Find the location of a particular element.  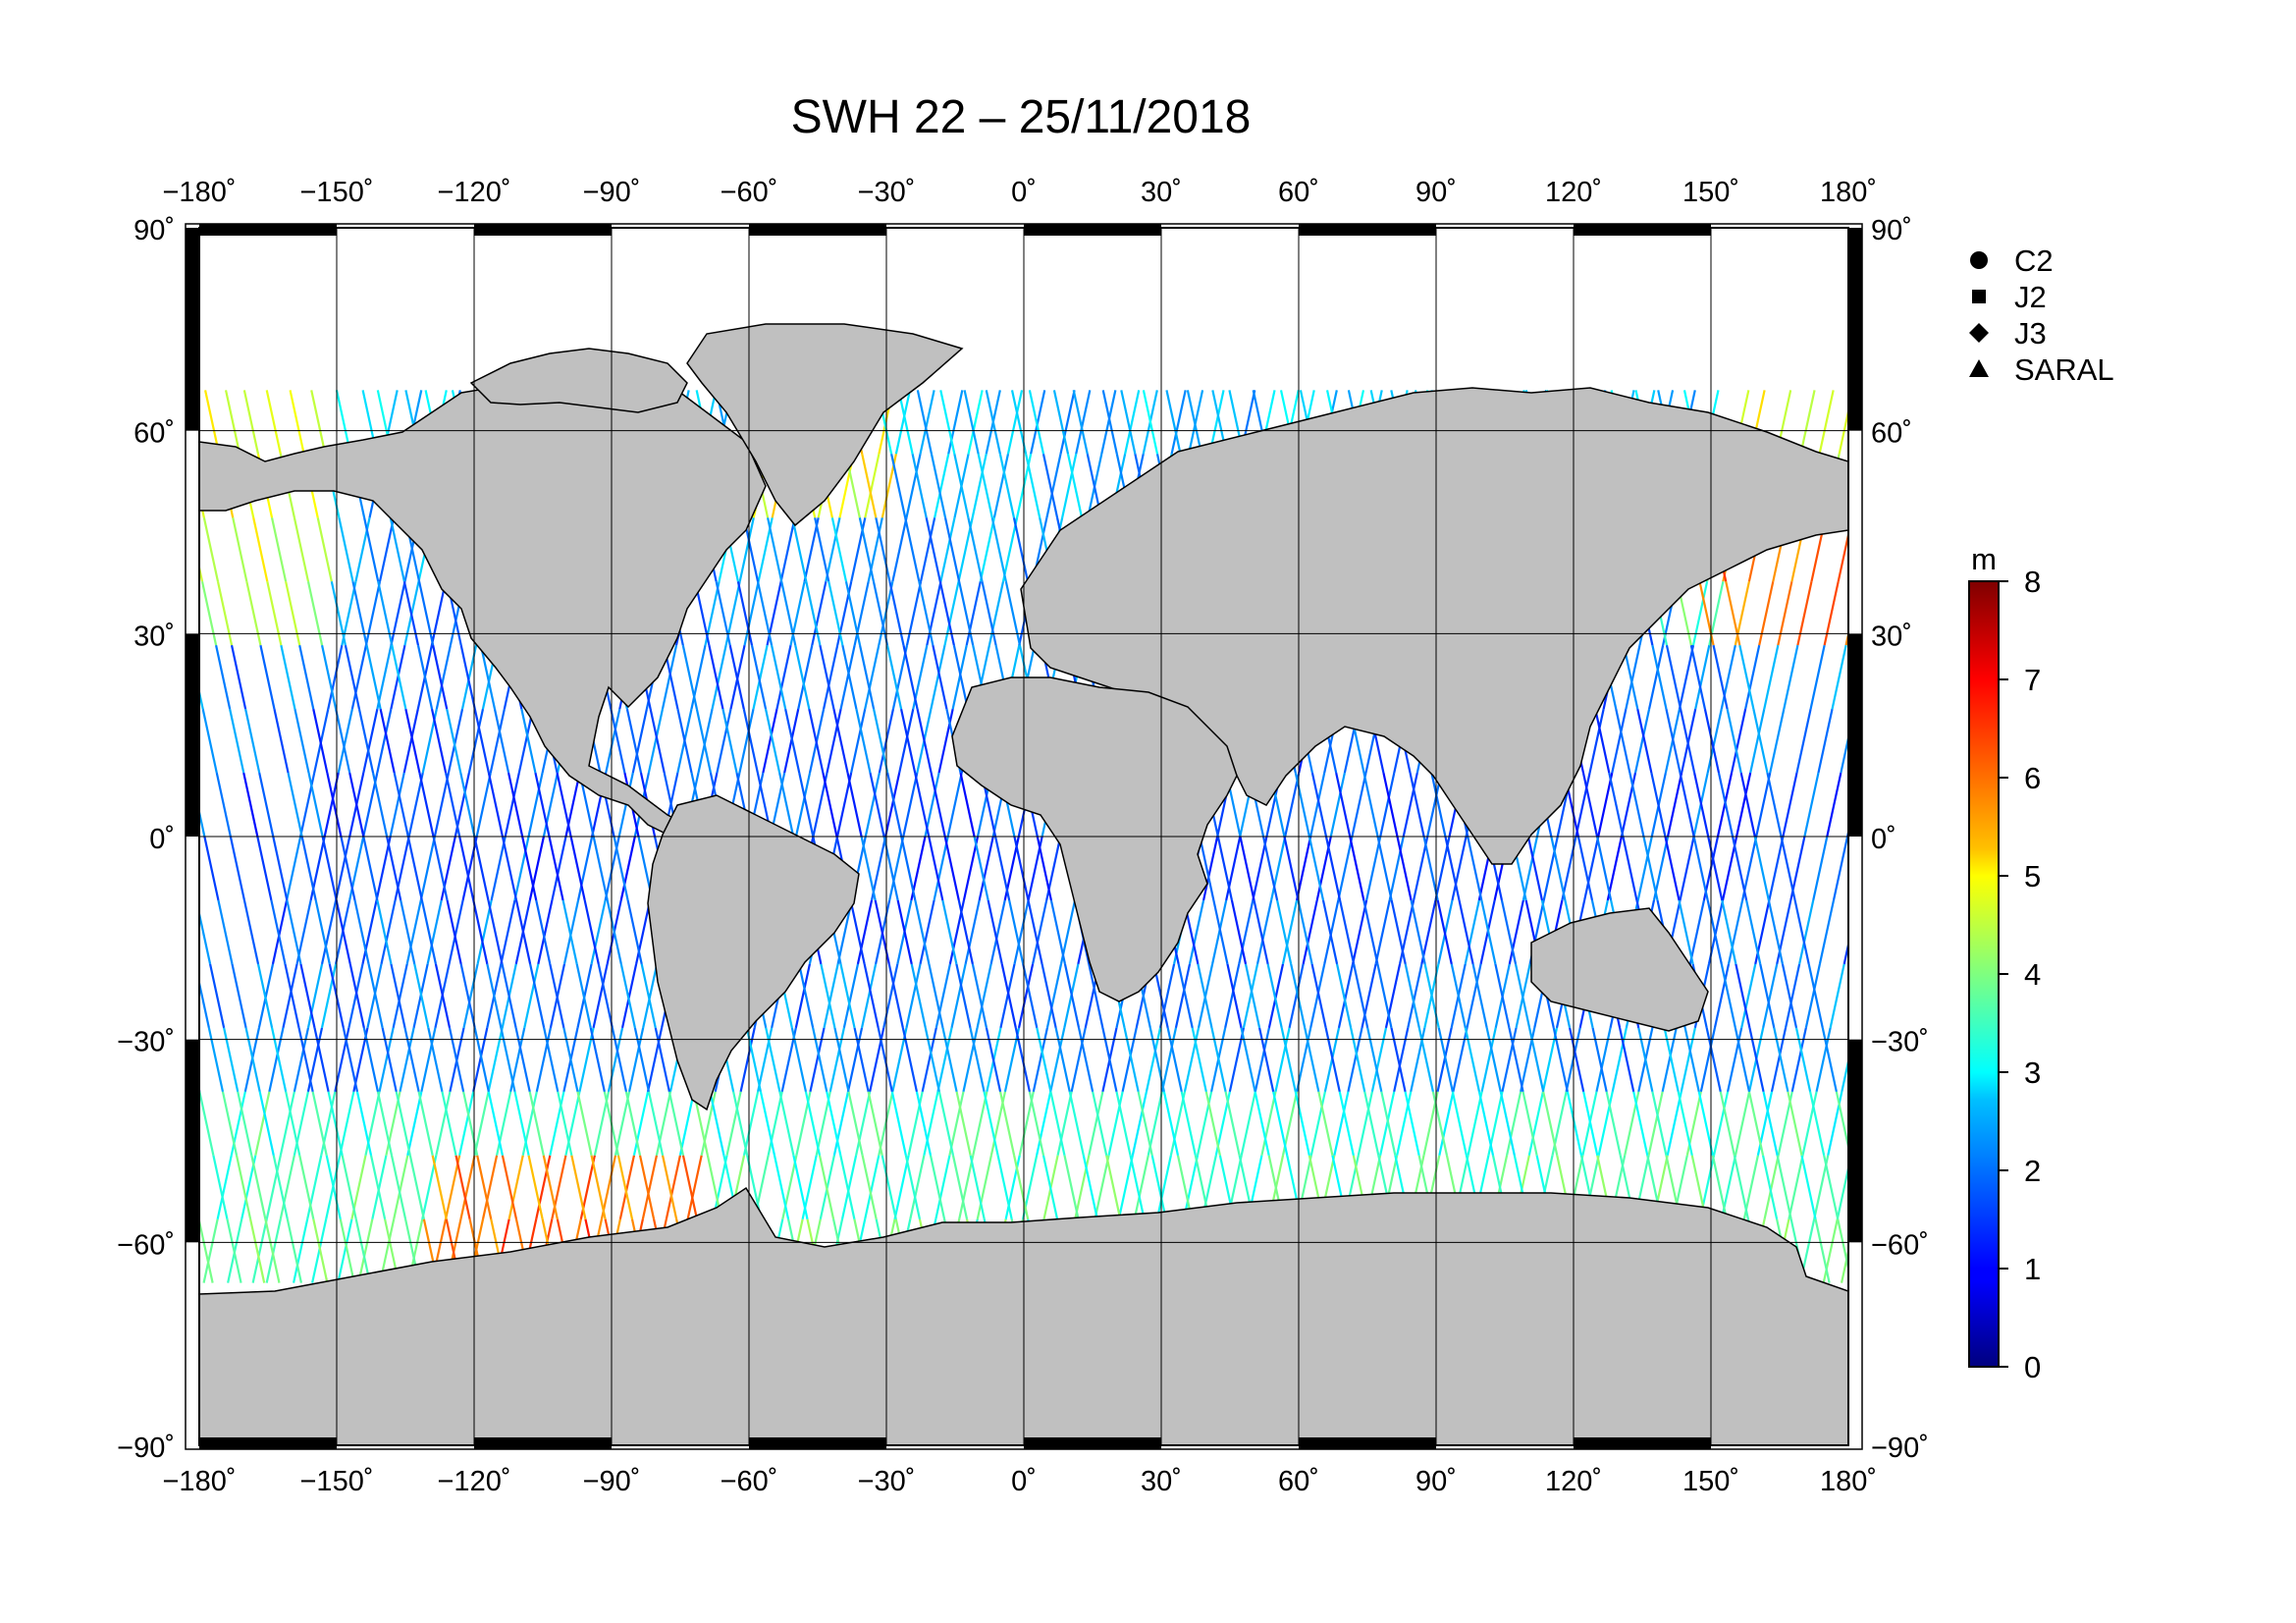

lon-tick-label: −30˚ is located at coordinates (887, 193).